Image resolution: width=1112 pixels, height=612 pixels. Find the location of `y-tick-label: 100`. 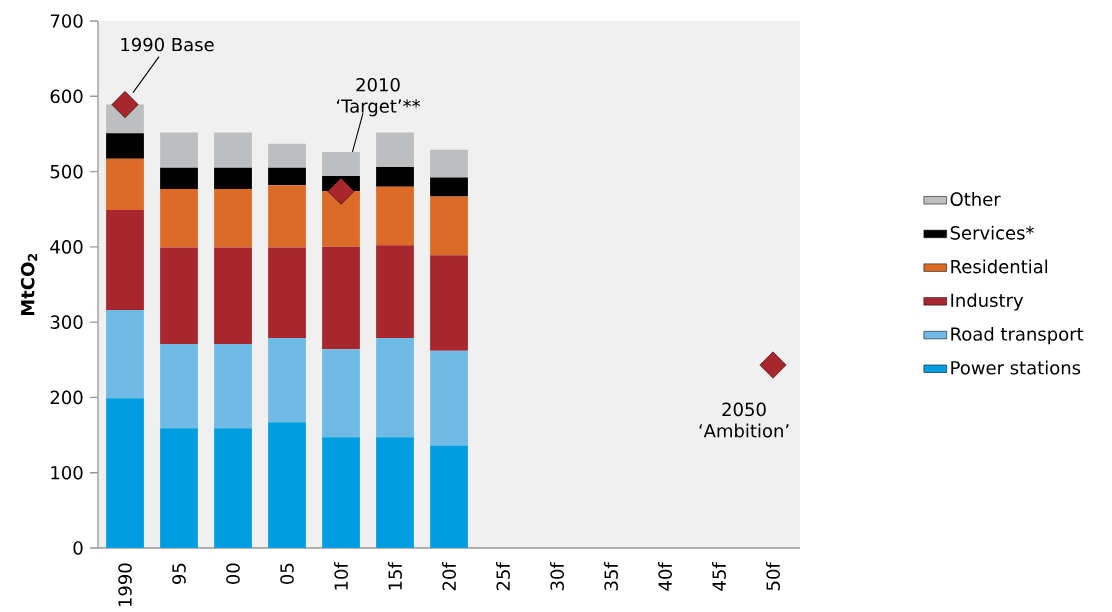

y-tick-label: 100 is located at coordinates (67, 472).